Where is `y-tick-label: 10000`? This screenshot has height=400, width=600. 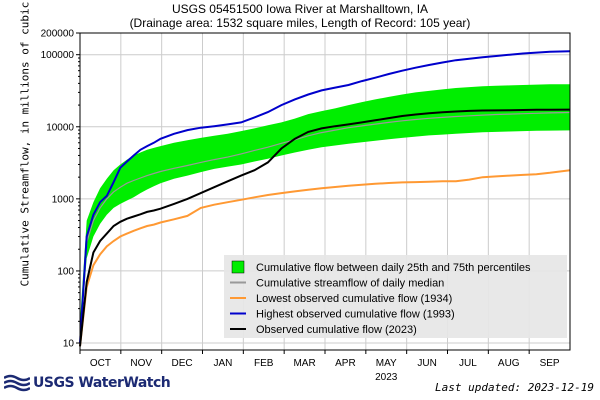
y-tick-label: 10000 is located at coordinates (60, 127).